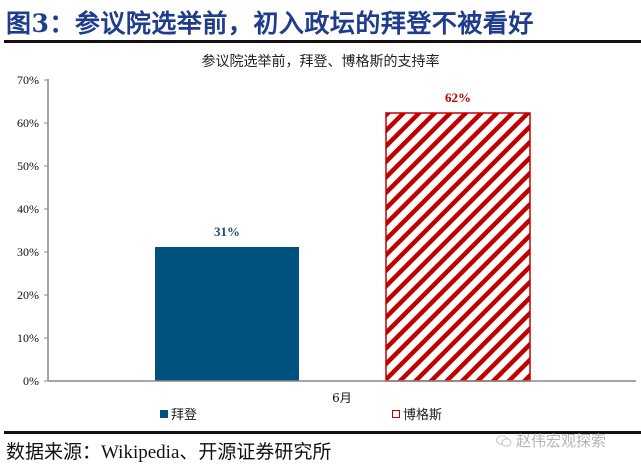  Describe the element at coordinates (28, 295) in the screenshot. I see `y-tick-label: 20%` at that location.